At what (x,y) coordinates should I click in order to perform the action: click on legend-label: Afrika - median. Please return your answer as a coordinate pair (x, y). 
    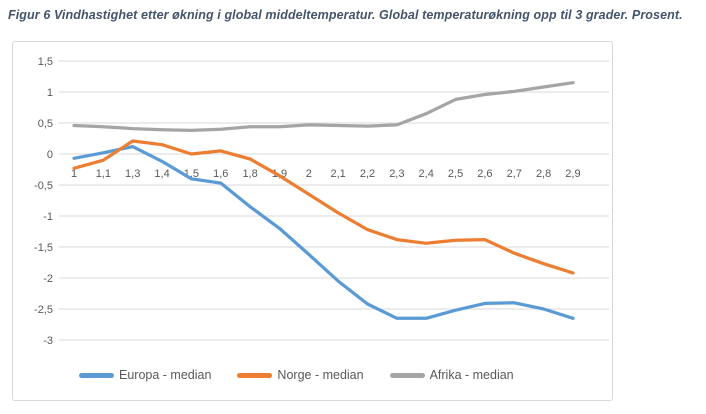
    Looking at the image, I should click on (471, 375).